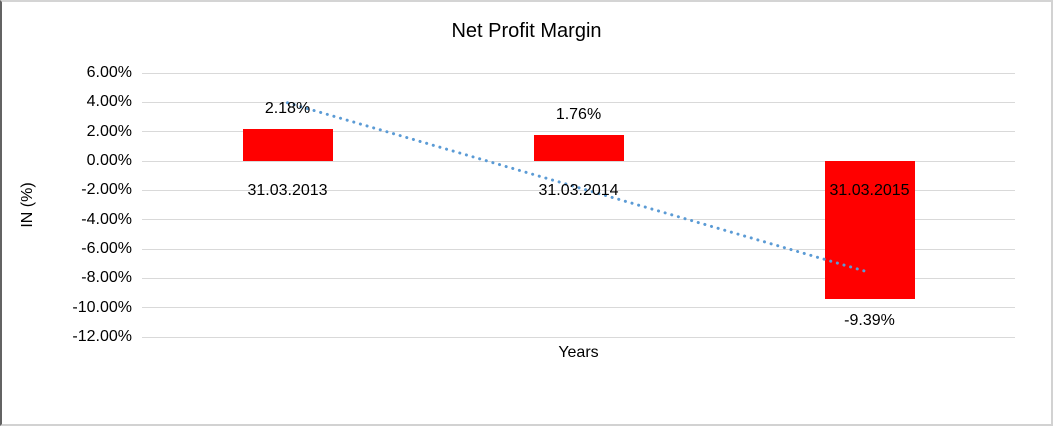 The height and width of the screenshot is (426, 1053). Describe the element at coordinates (287, 145) in the screenshot. I see `bar-31.03.2013` at that location.